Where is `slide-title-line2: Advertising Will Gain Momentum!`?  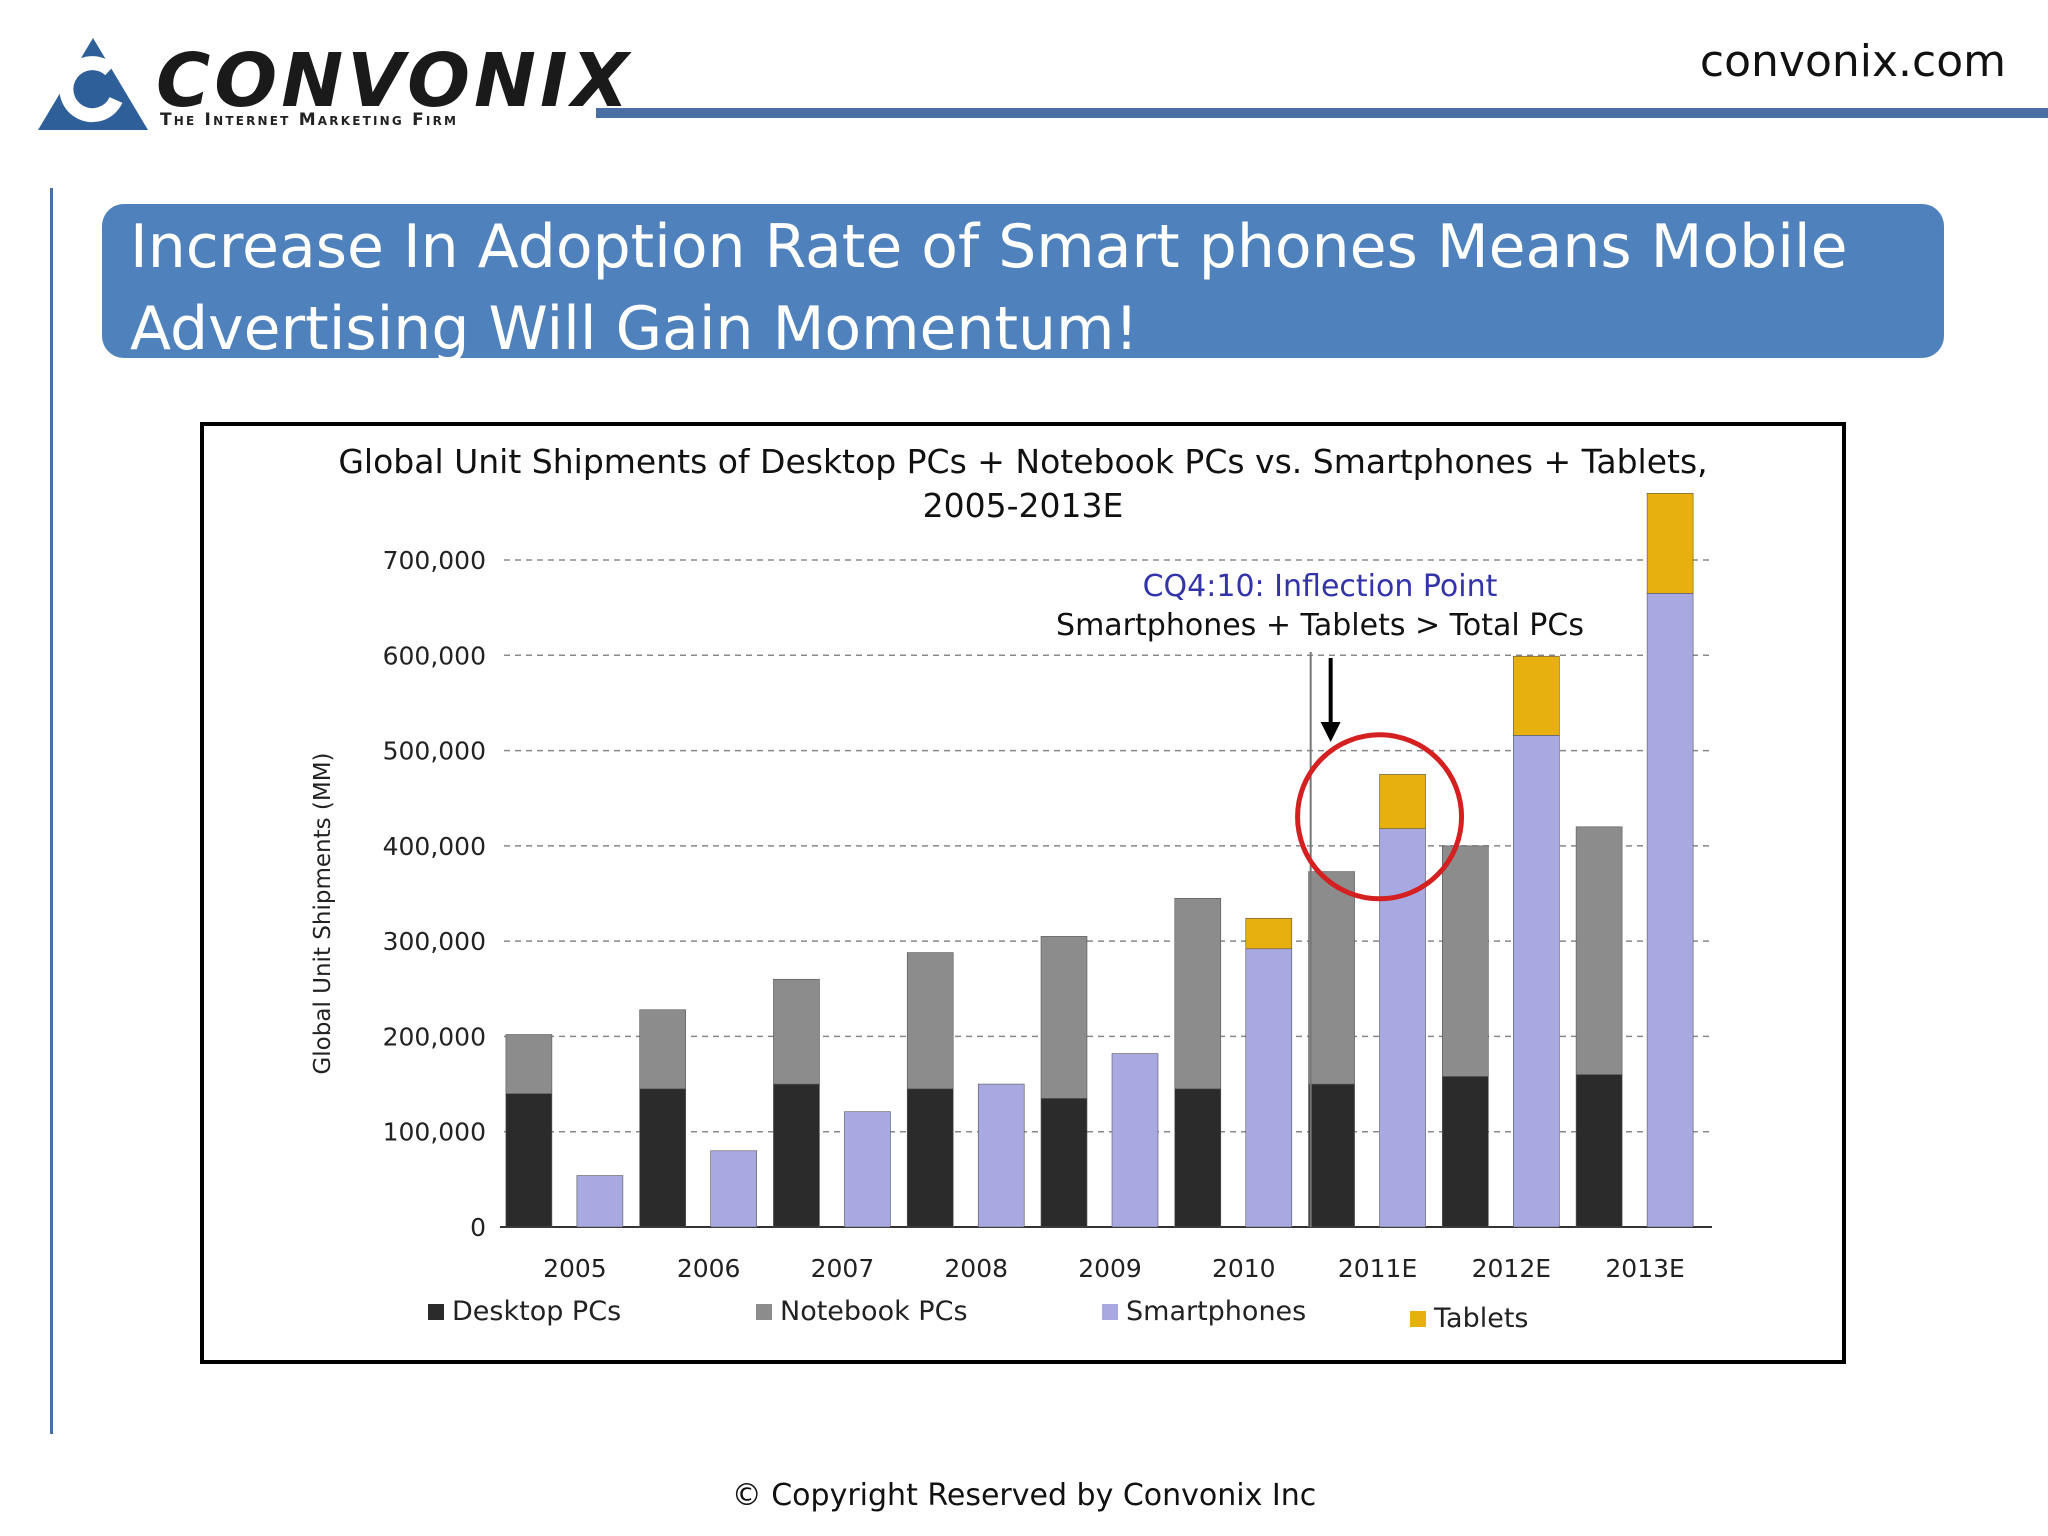
slide-title-line2: Advertising Will Gain Momentum! is located at coordinates (634, 329).